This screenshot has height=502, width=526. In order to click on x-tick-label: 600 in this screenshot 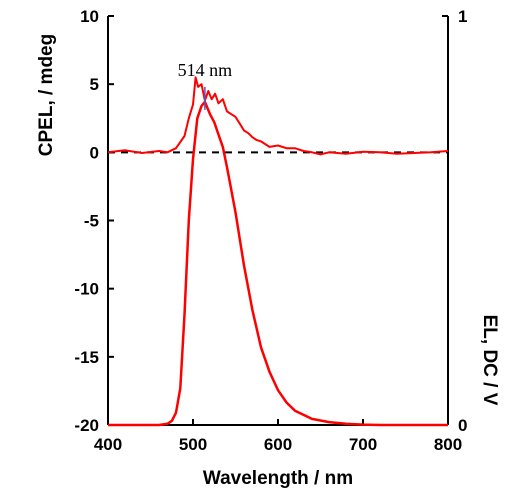, I will do `click(278, 444)`.